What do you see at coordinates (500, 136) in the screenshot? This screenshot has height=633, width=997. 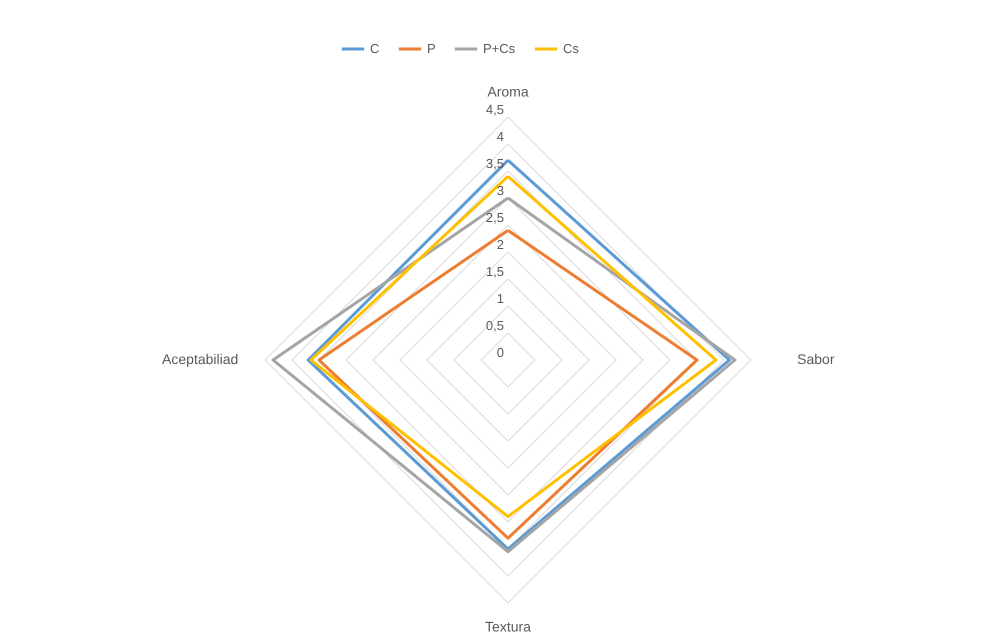 I see `y-tick-label: 4` at bounding box center [500, 136].